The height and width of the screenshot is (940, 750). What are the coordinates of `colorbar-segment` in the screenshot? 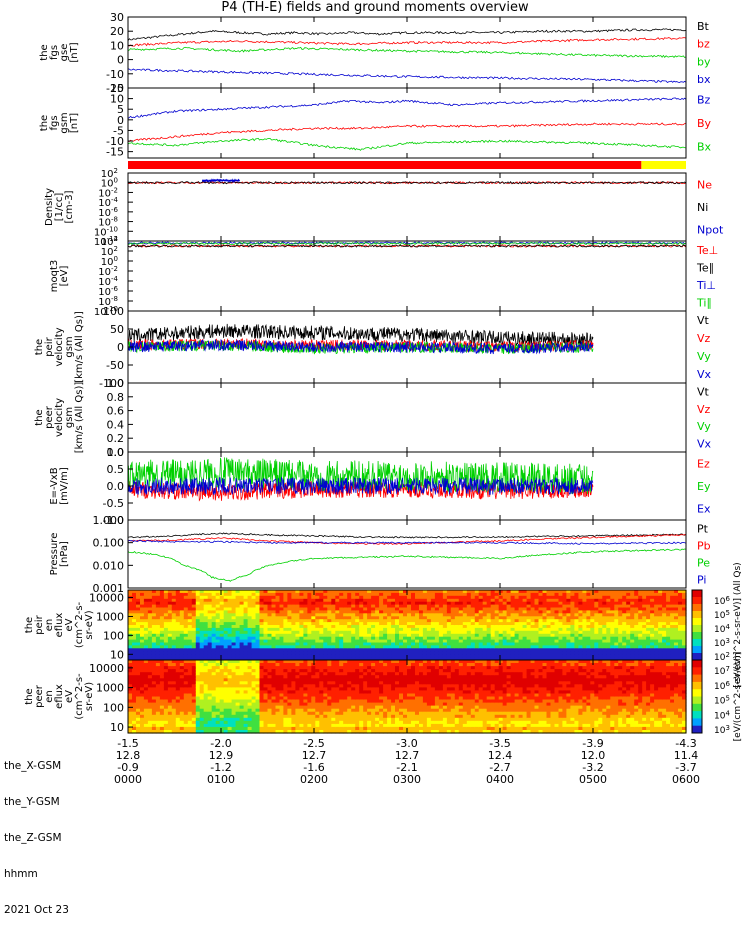 It's located at (697, 594).